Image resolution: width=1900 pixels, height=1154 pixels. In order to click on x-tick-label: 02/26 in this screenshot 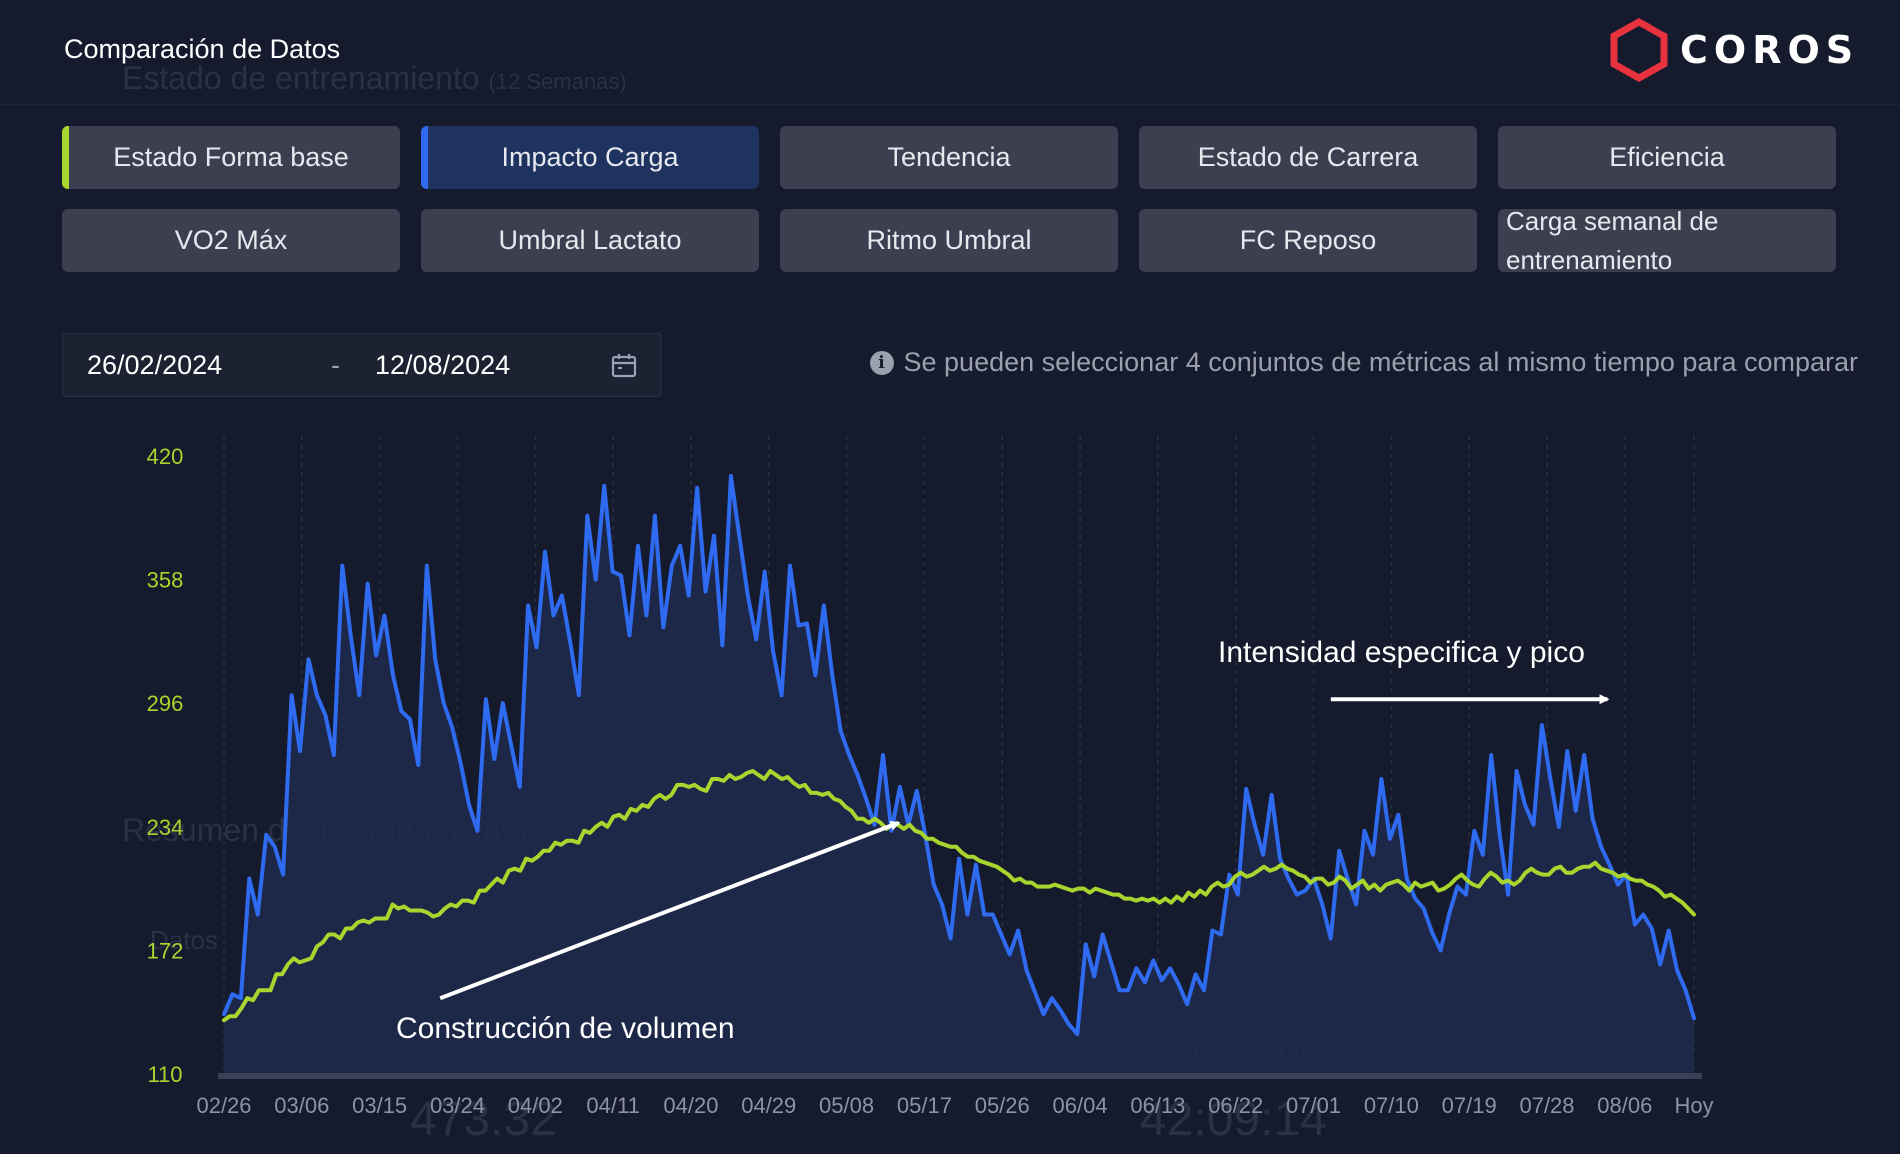, I will do `click(223, 1105)`.